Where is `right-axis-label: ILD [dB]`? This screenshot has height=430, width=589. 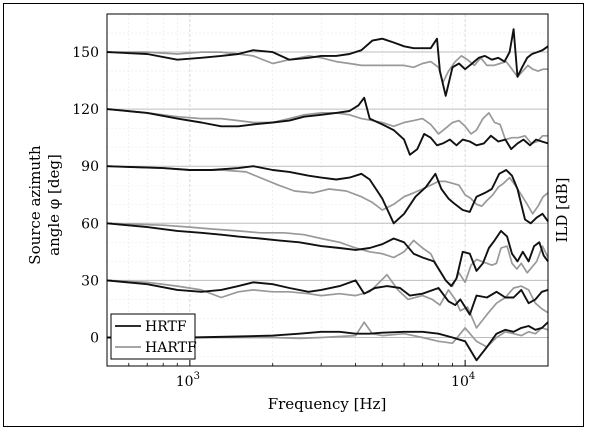
right-axis-label: ILD [dB] is located at coordinates (562, 209).